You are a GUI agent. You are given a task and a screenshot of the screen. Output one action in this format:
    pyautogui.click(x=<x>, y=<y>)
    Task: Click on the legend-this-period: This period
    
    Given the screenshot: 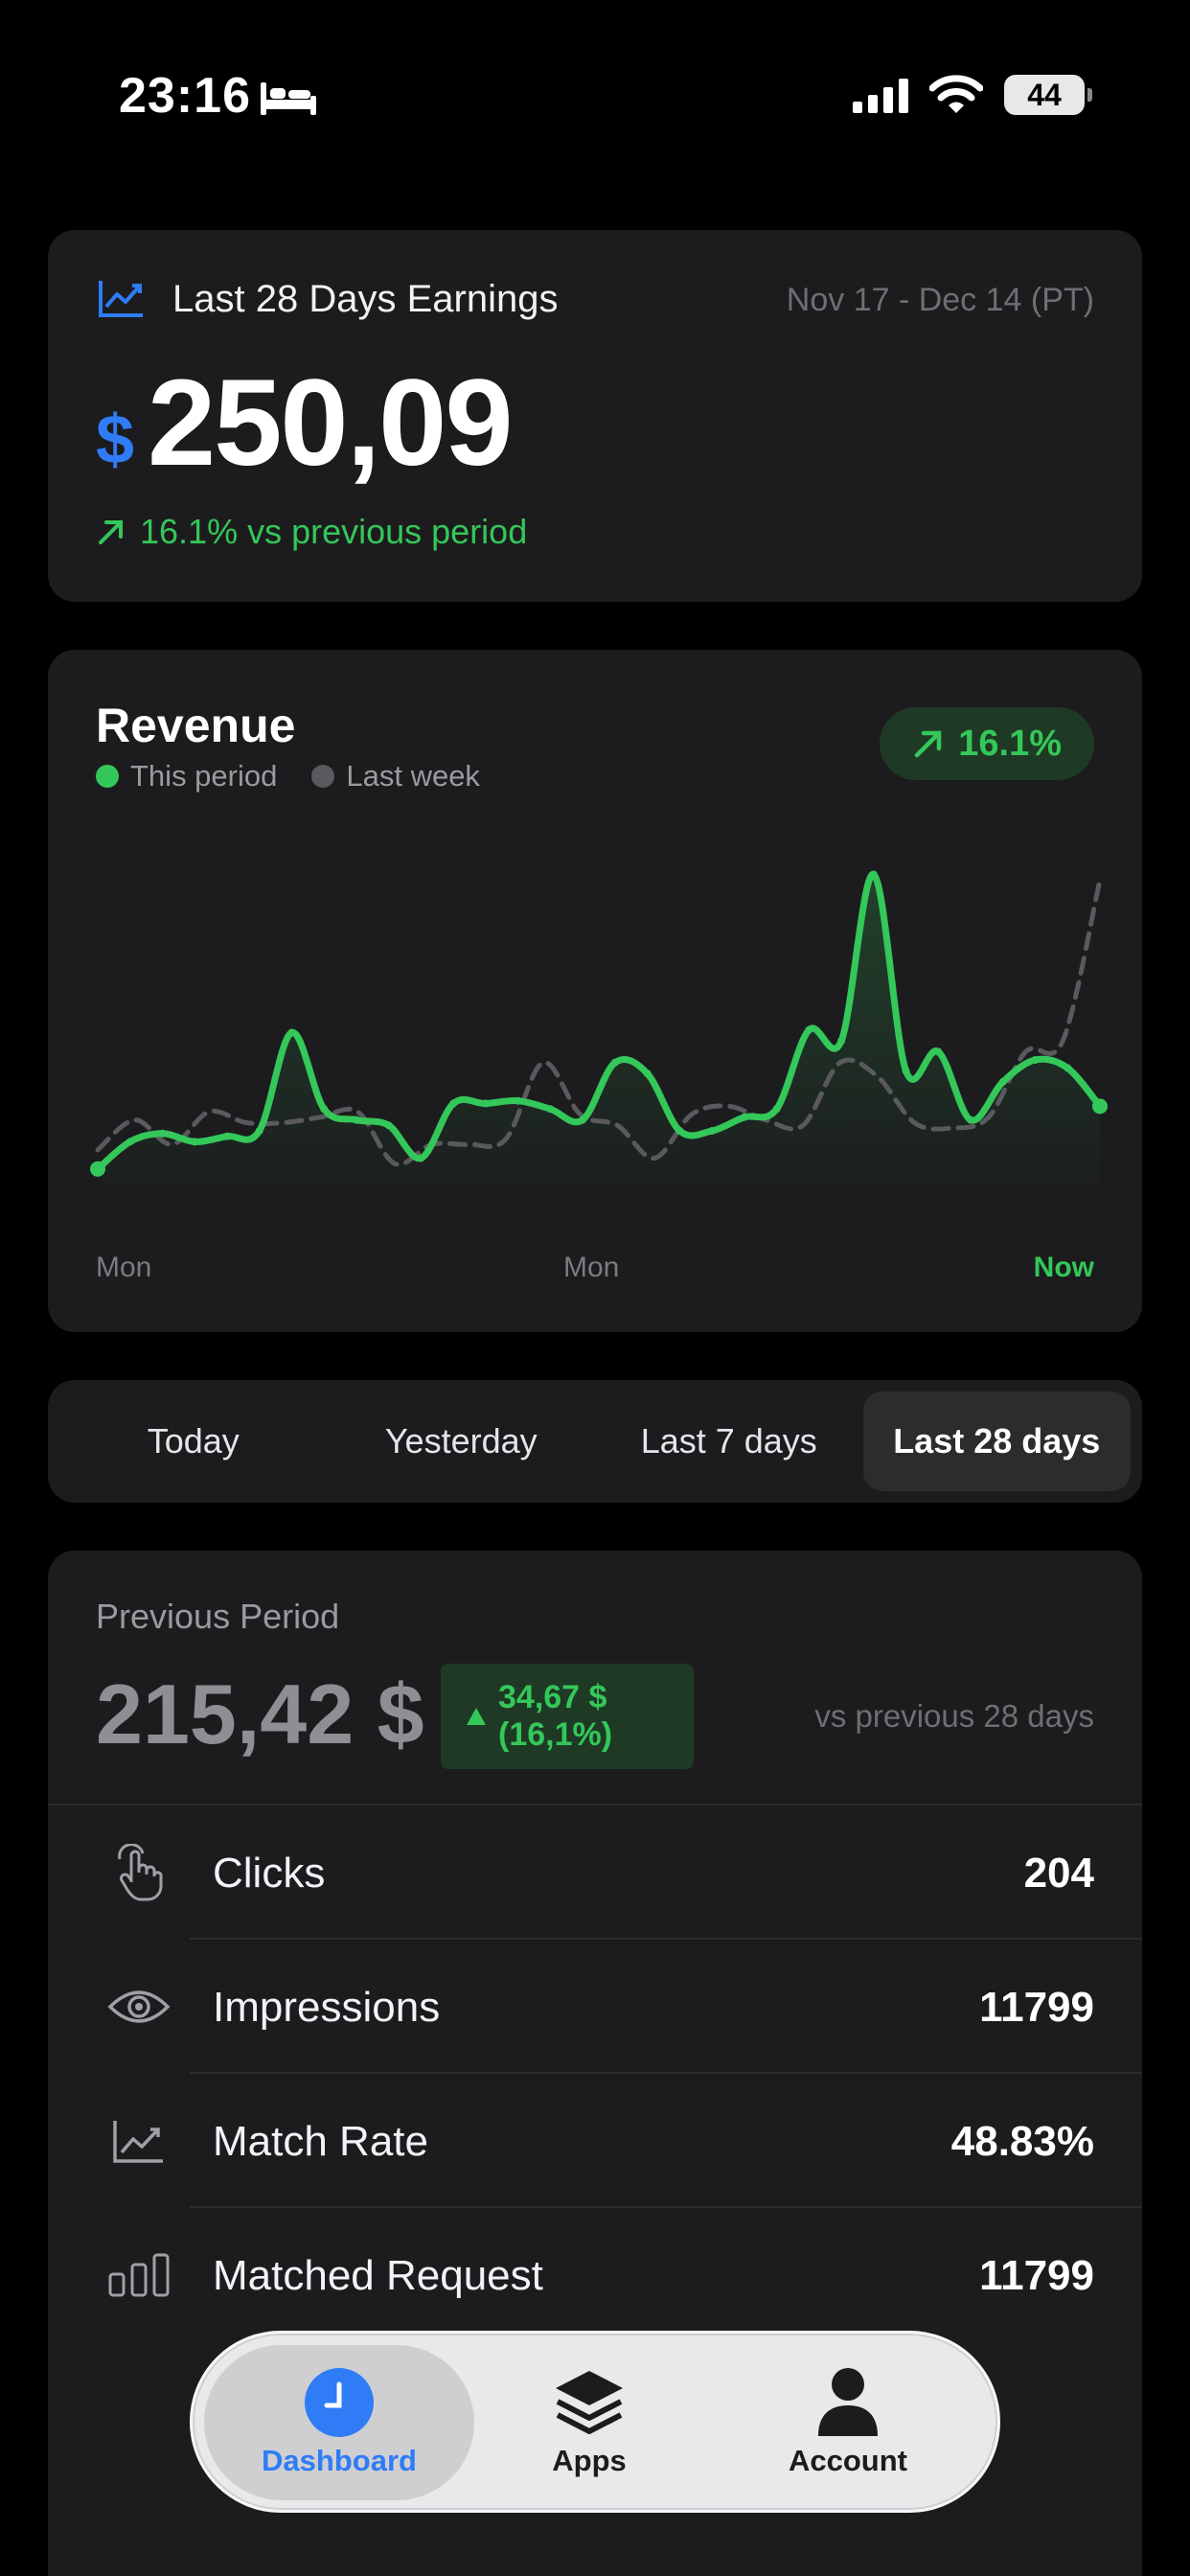 What is the action you would take?
    pyautogui.click(x=187, y=776)
    